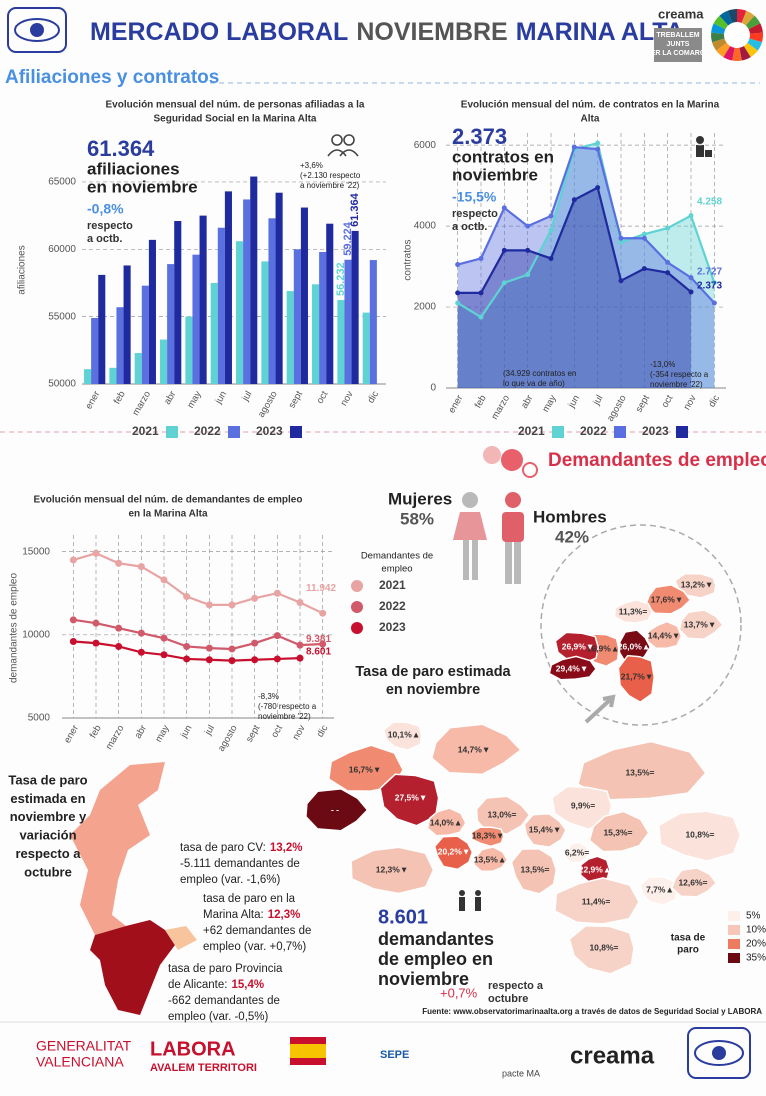 This screenshot has height=1096, width=766. What do you see at coordinates (719, 1053) in the screenshot?
I see `logo-frame` at bounding box center [719, 1053].